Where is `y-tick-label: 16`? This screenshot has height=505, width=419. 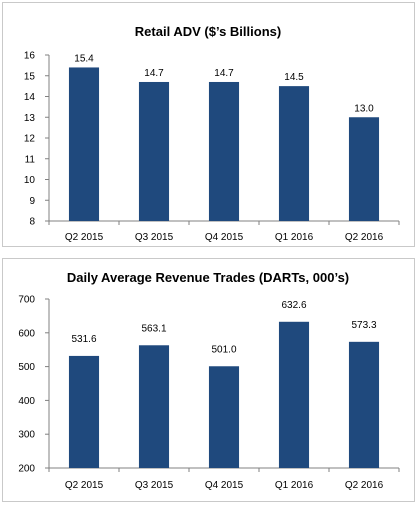
y-tick-label: 16 is located at coordinates (30, 56).